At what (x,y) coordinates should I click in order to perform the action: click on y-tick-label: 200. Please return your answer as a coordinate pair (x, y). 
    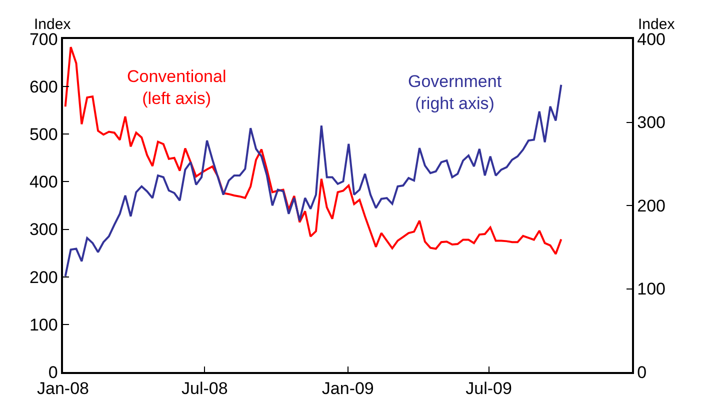
    Looking at the image, I should click on (43, 277).